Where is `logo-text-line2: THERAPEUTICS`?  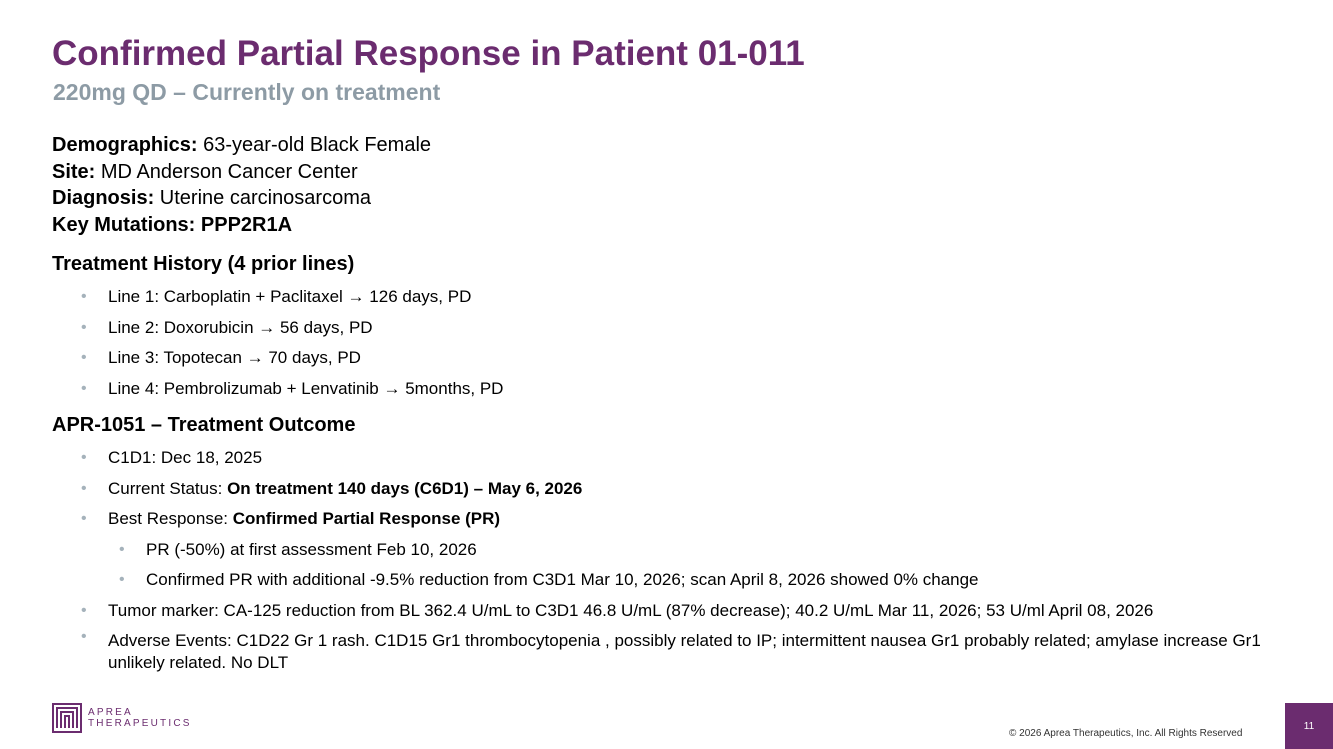
logo-text-line2: THERAPEUTICS is located at coordinates (140, 723).